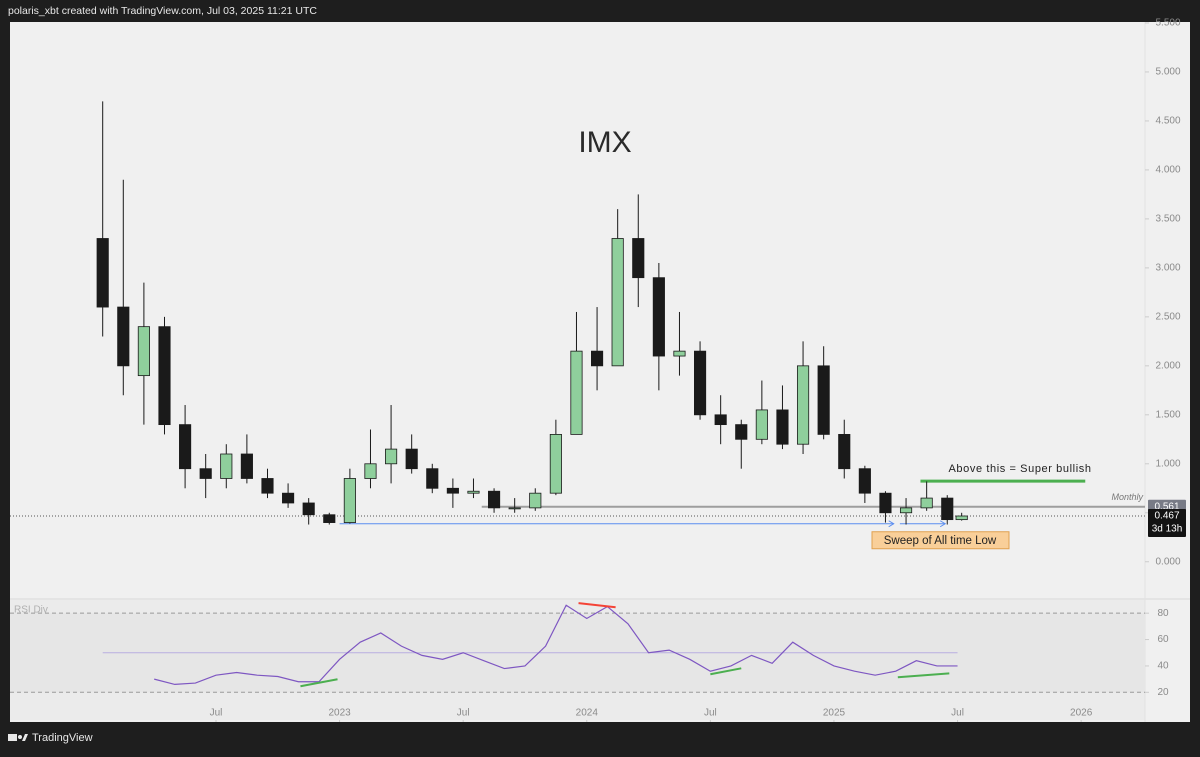 The image size is (1200, 757). I want to click on brand: TradingView, so click(62, 738).